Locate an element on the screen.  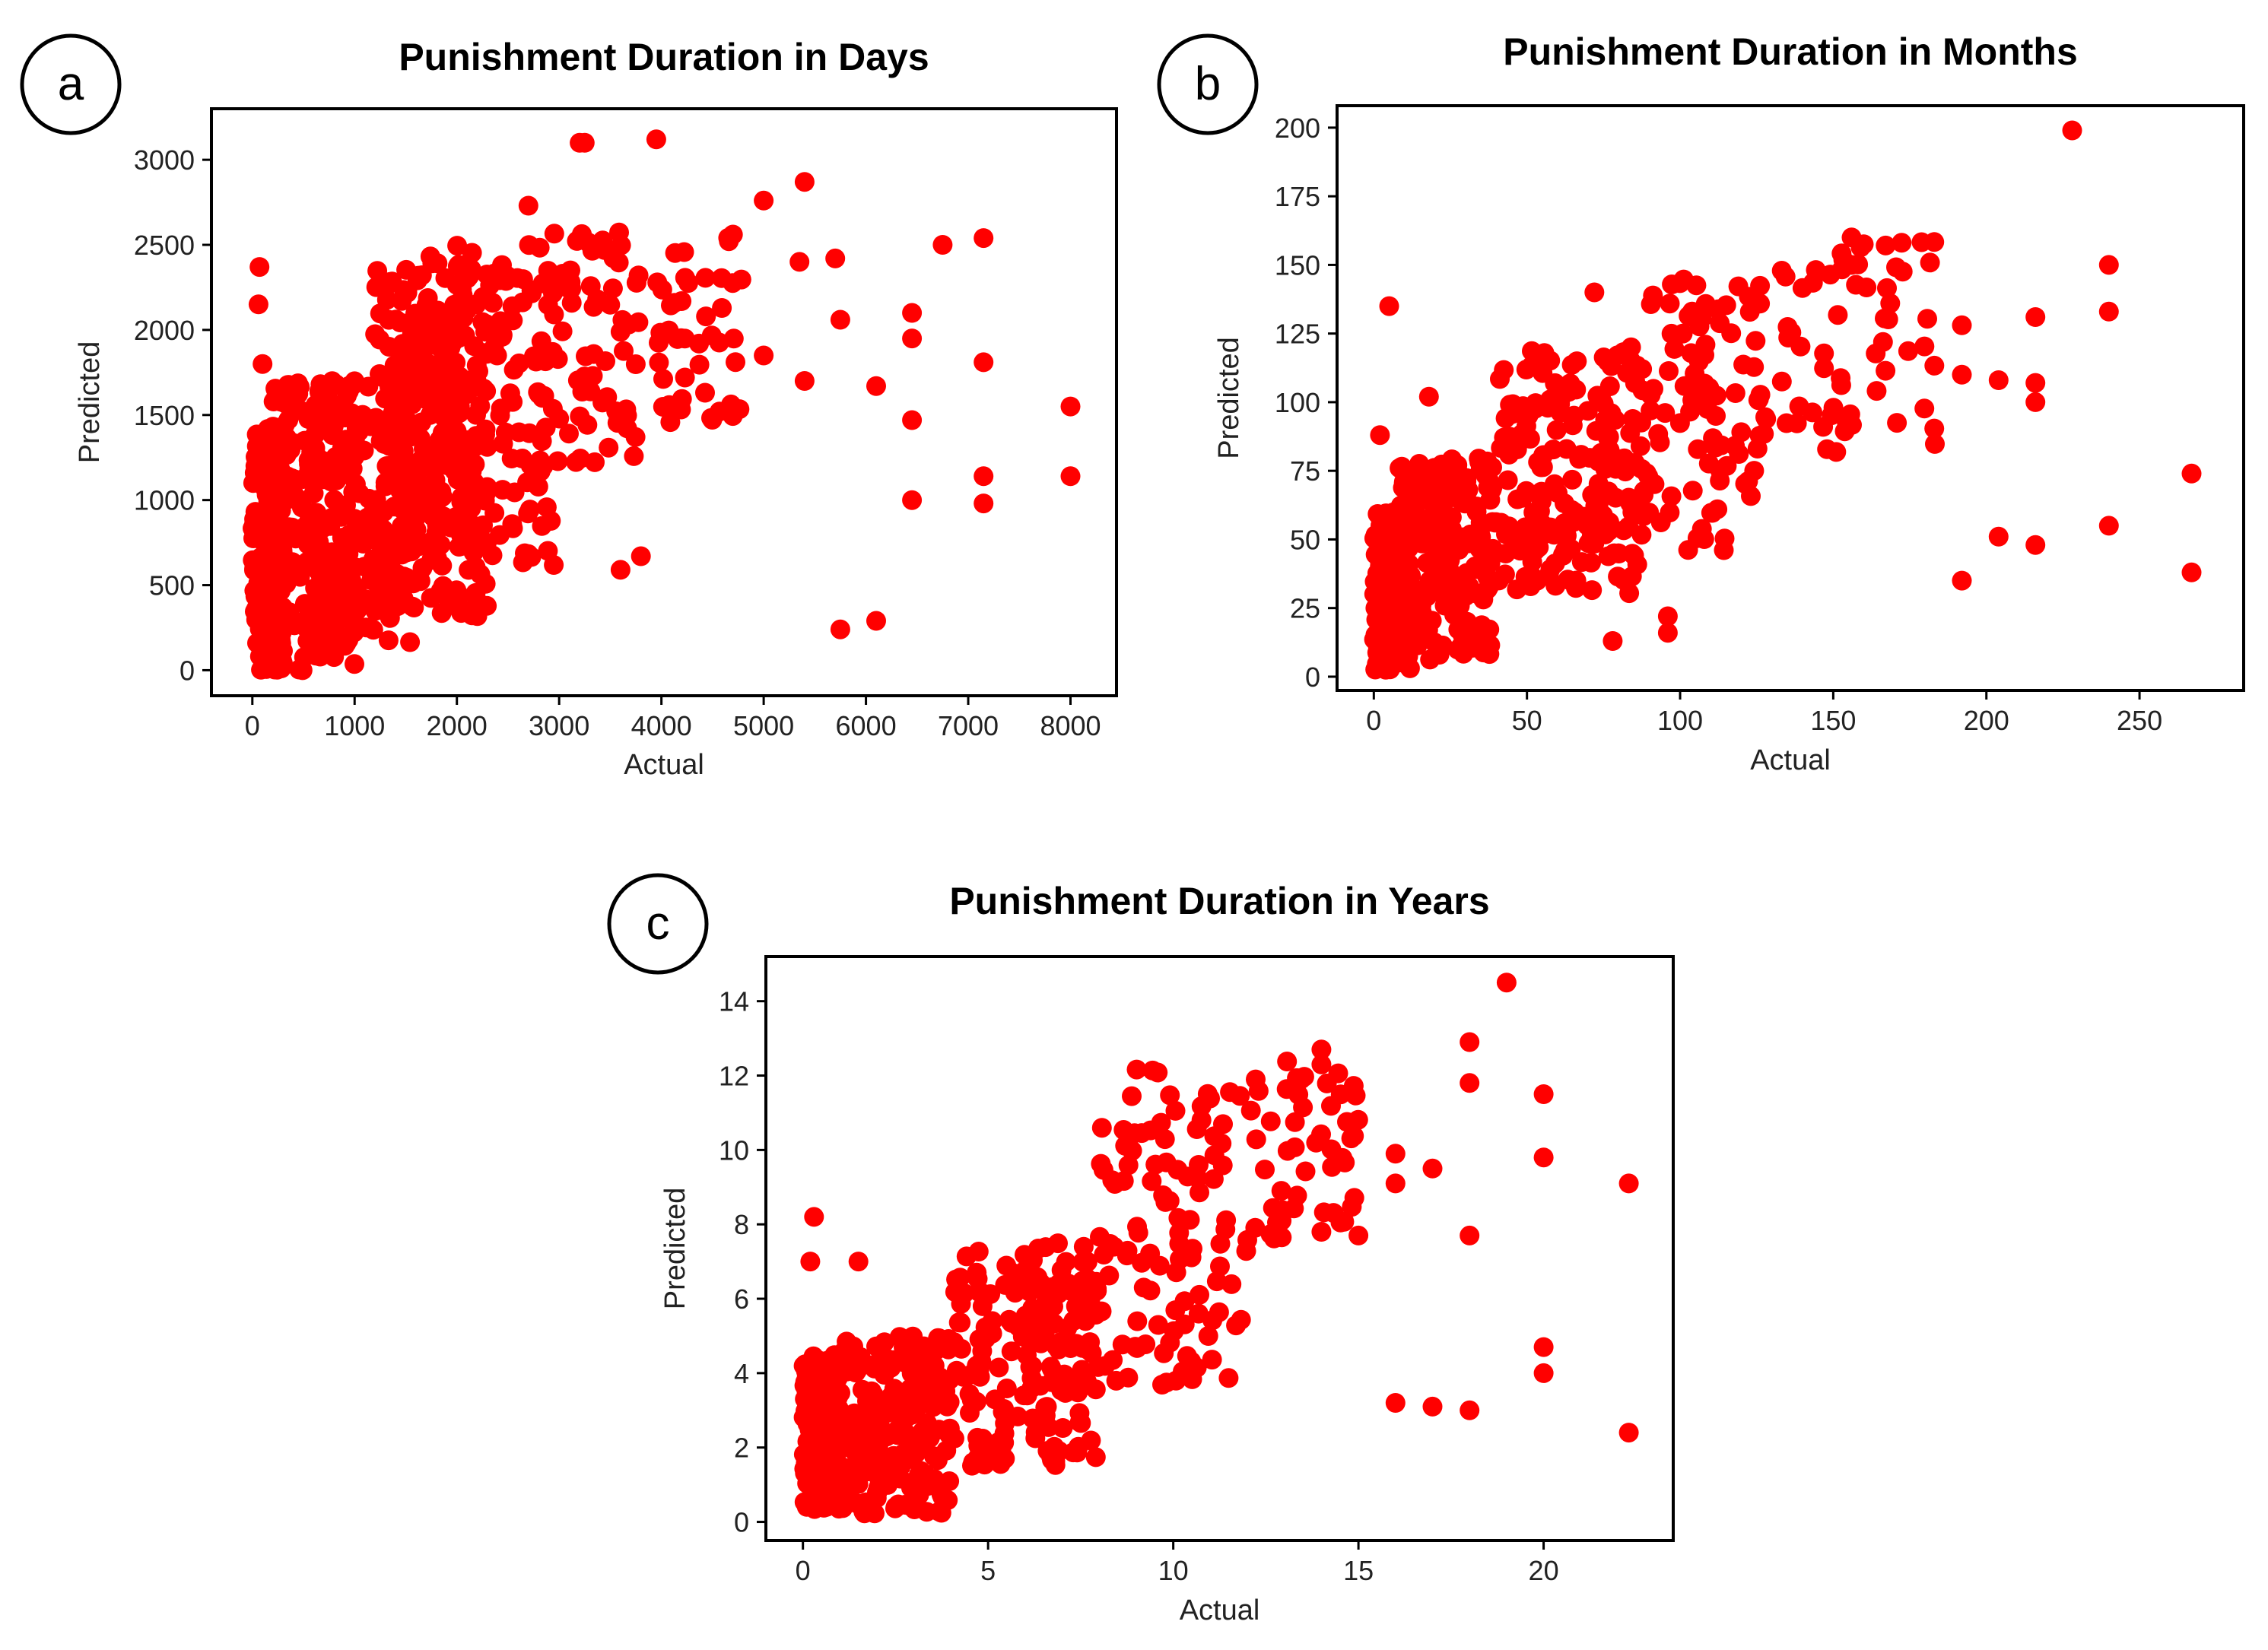
y-tick-label: 2500 is located at coordinates (164, 246).